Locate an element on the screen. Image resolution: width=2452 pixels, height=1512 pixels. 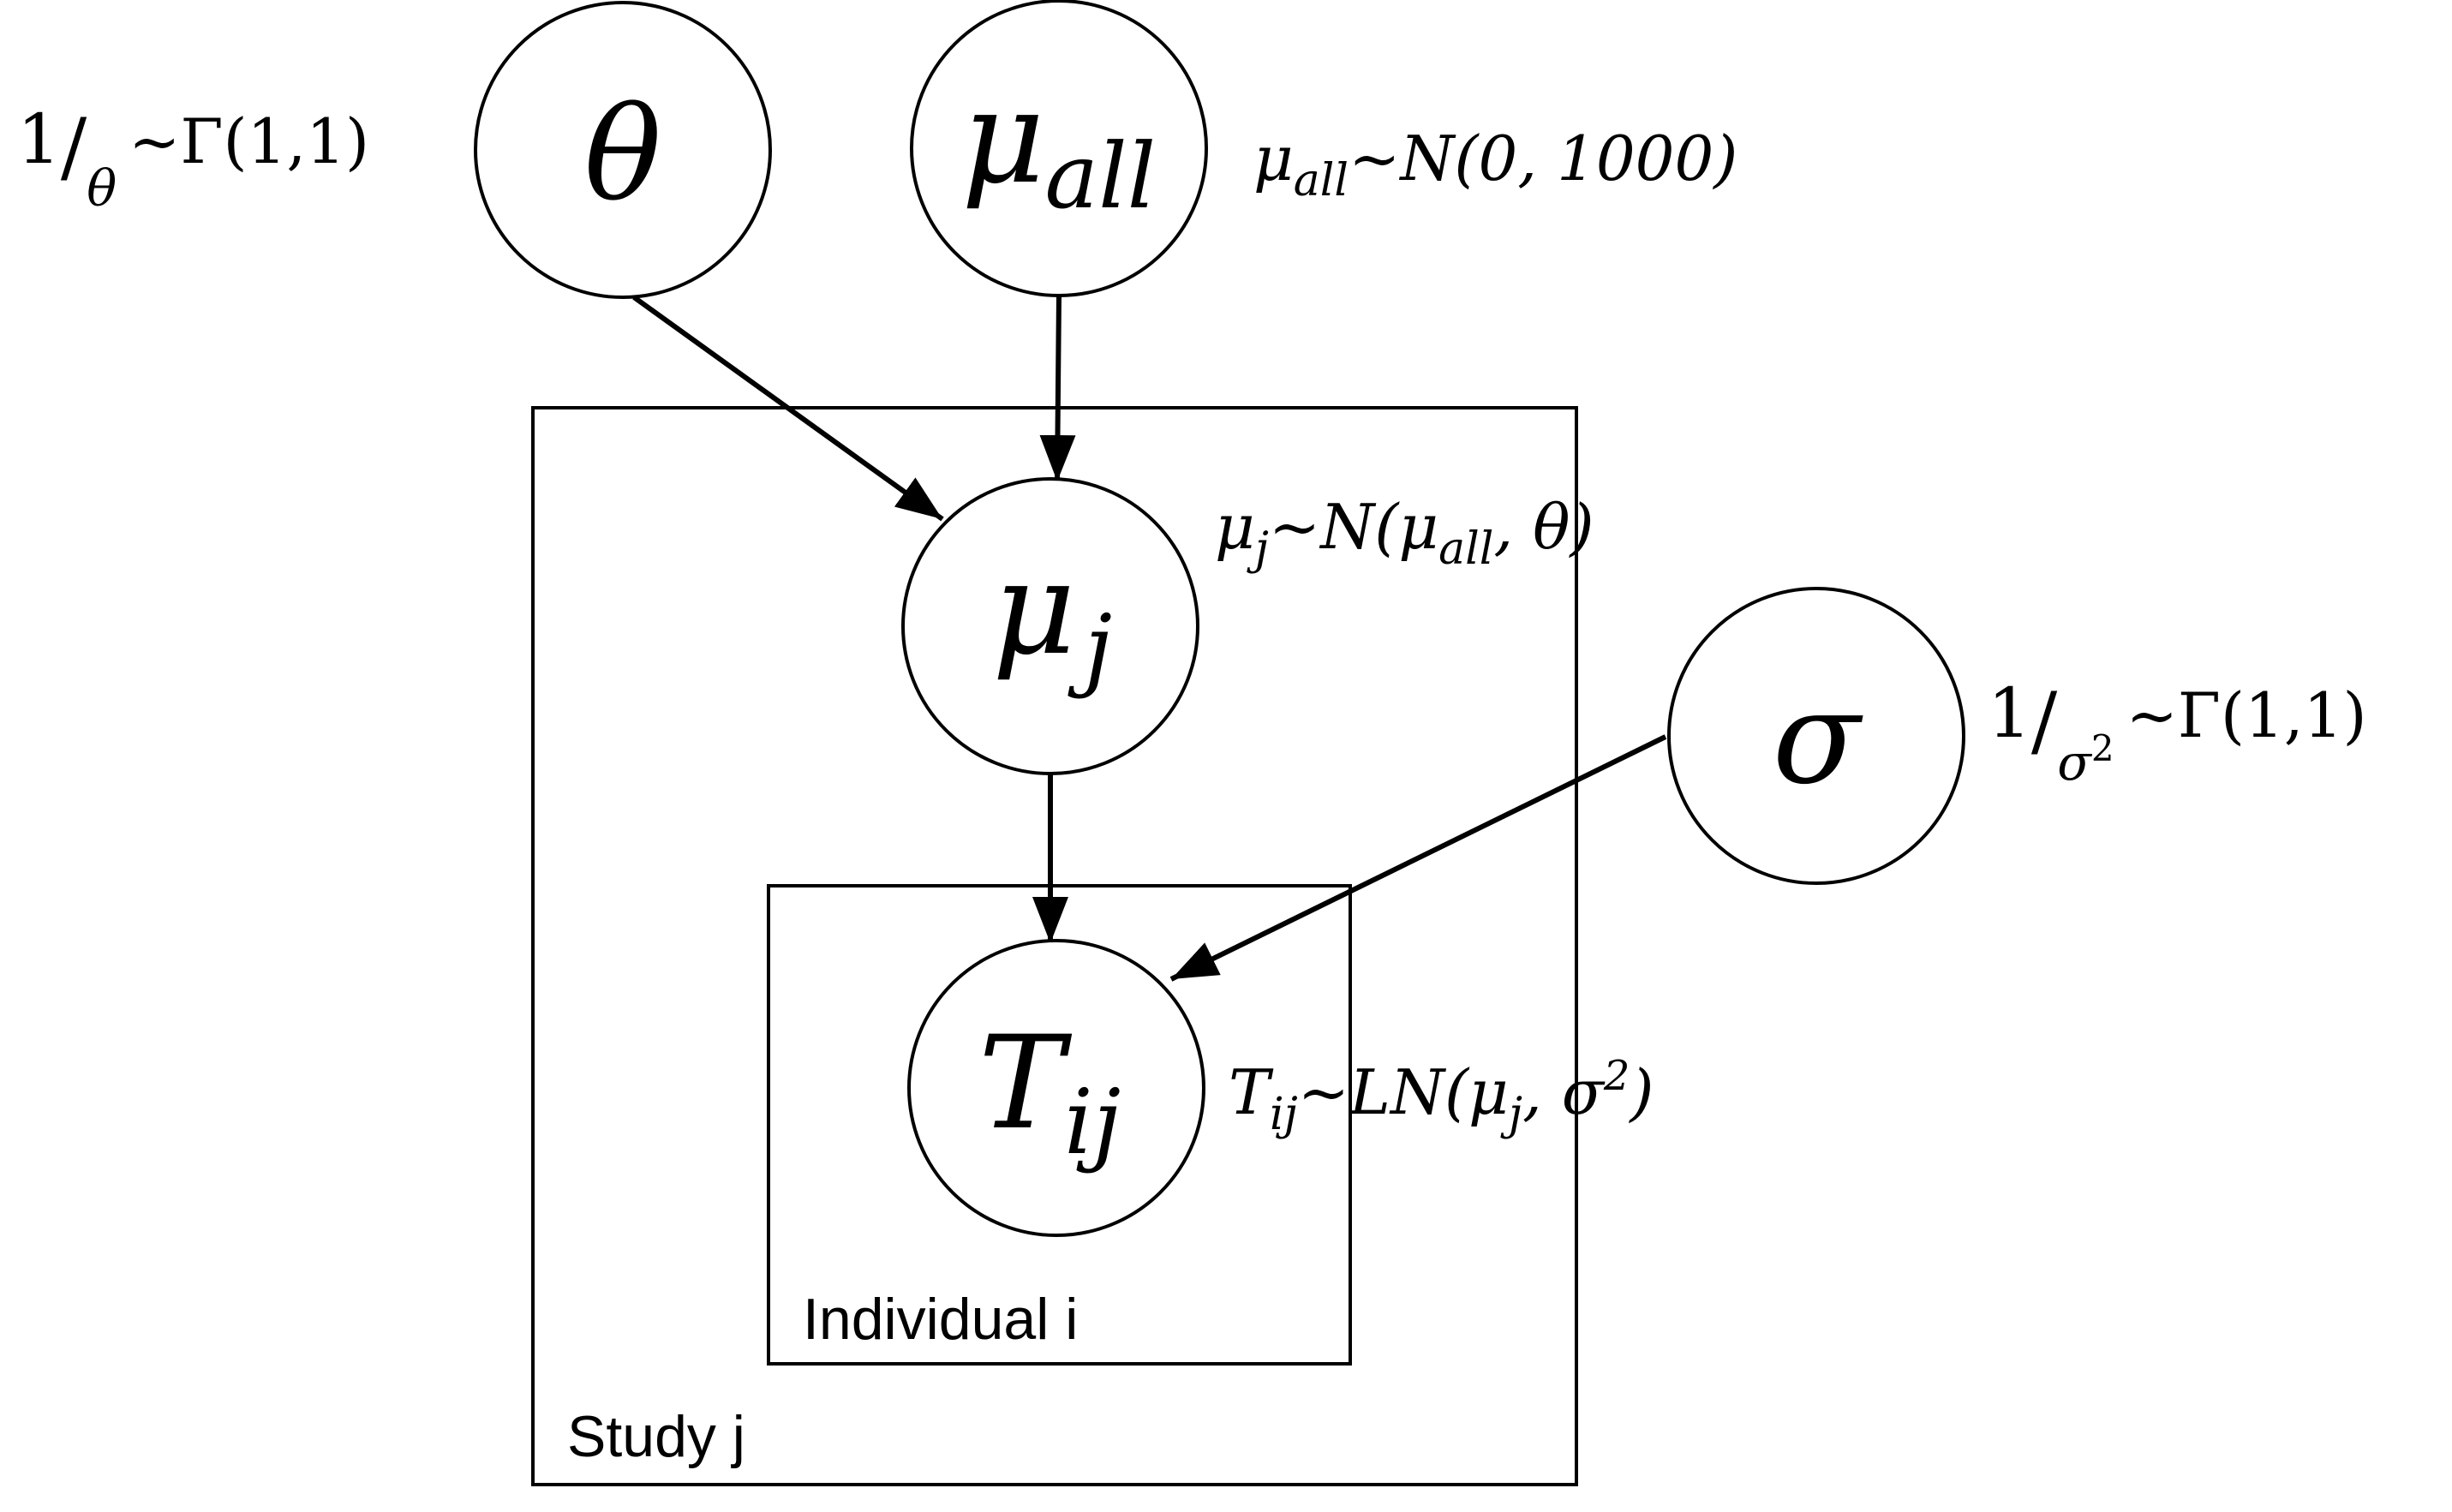
node-mu-j: μj is located at coordinates (1050, 626).